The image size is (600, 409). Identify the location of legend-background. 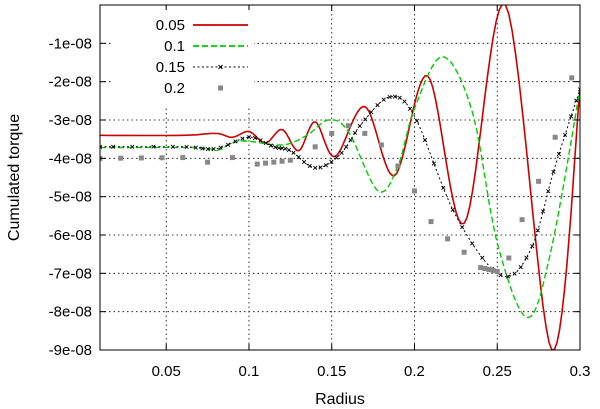
(183, 58).